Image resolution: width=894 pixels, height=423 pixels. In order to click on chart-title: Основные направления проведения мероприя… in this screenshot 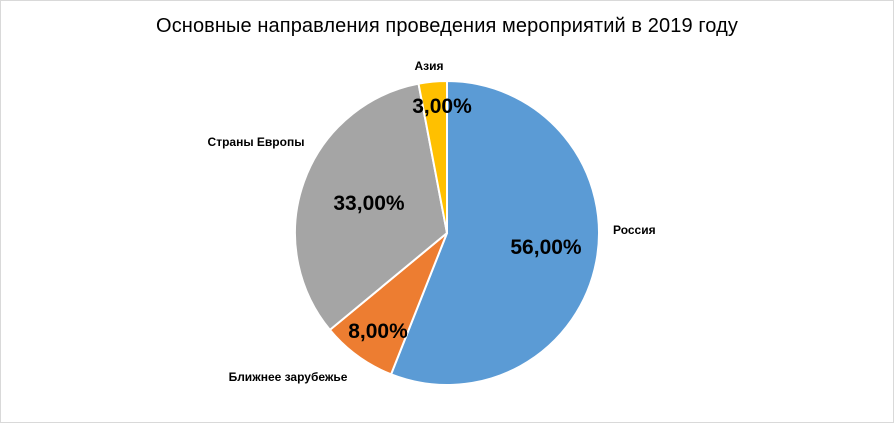, I will do `click(447, 26)`.